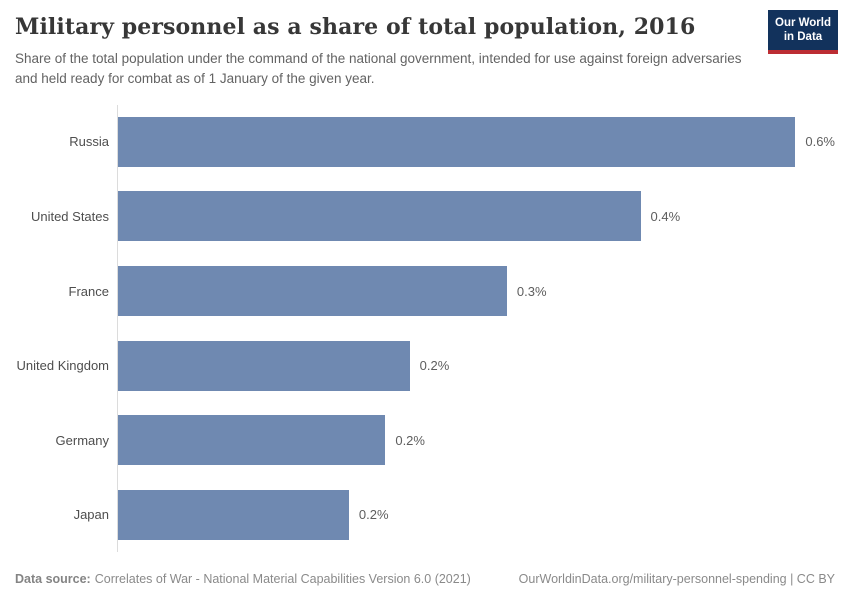 The image size is (850, 600). I want to click on bar-track: 0.3%, so click(476, 291).